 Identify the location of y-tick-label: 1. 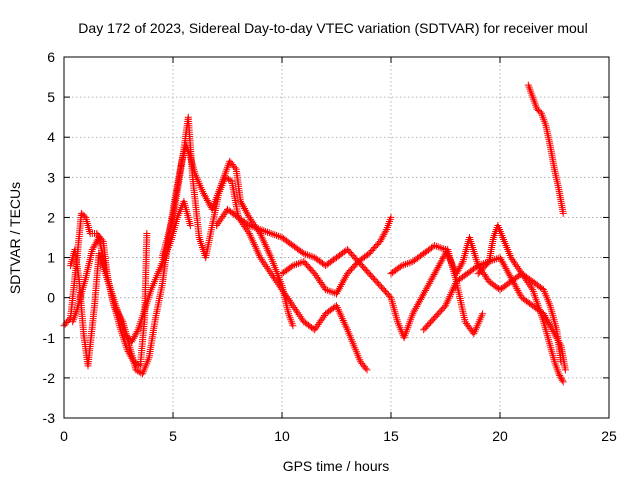
(51, 258).